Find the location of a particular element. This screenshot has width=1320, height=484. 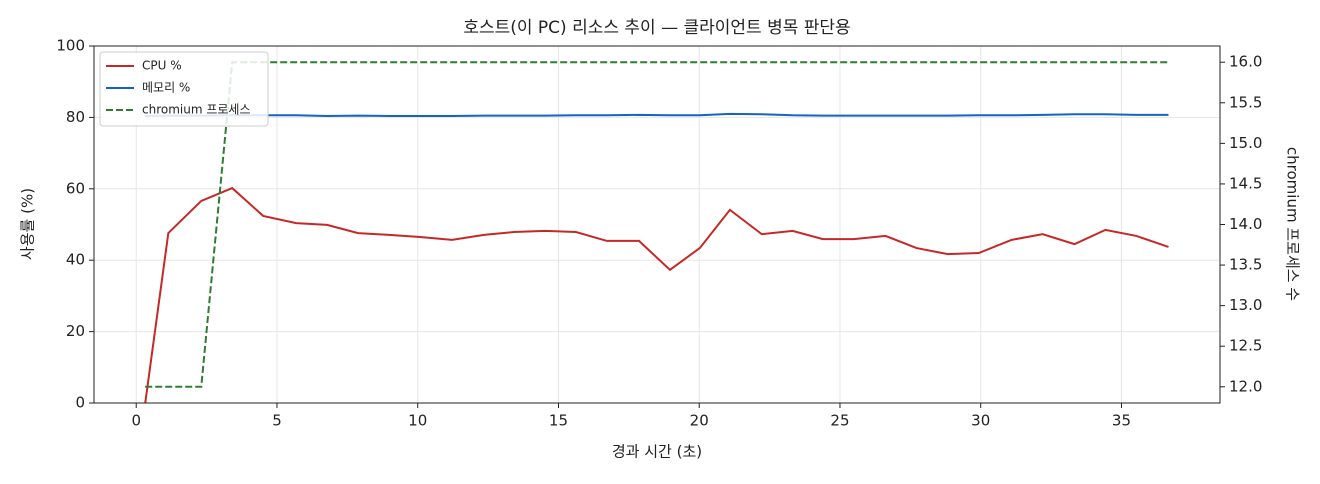

y-tick-label: 80 is located at coordinates (75, 117).